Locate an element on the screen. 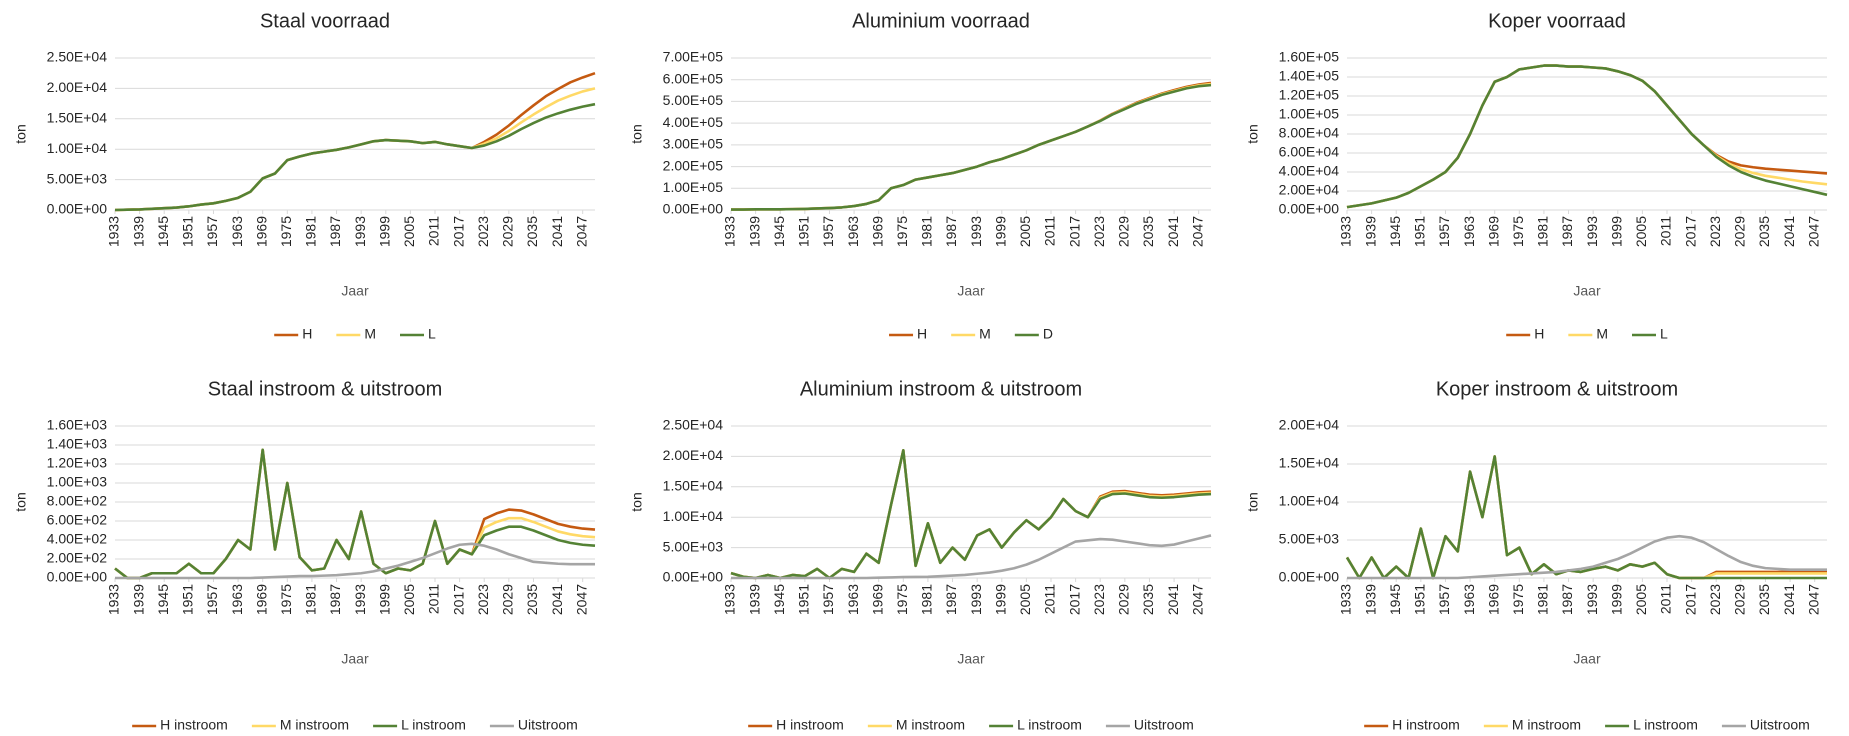 The width and height of the screenshot is (1849, 736). x-tick-label: 1933 is located at coordinates (114, 599).